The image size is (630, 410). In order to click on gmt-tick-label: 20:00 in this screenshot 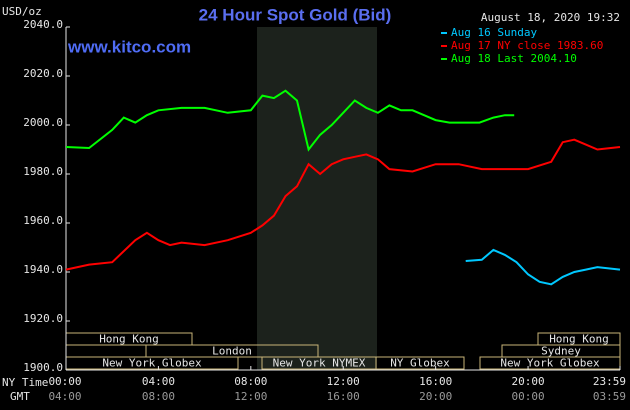, I will do `click(435, 396)`.